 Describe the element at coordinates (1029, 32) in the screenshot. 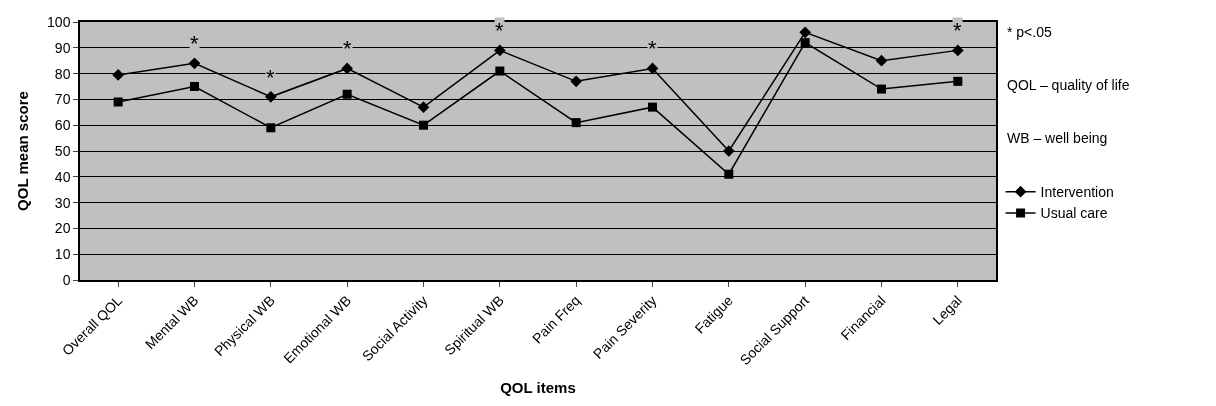

I see `text: * p<.05` at that location.